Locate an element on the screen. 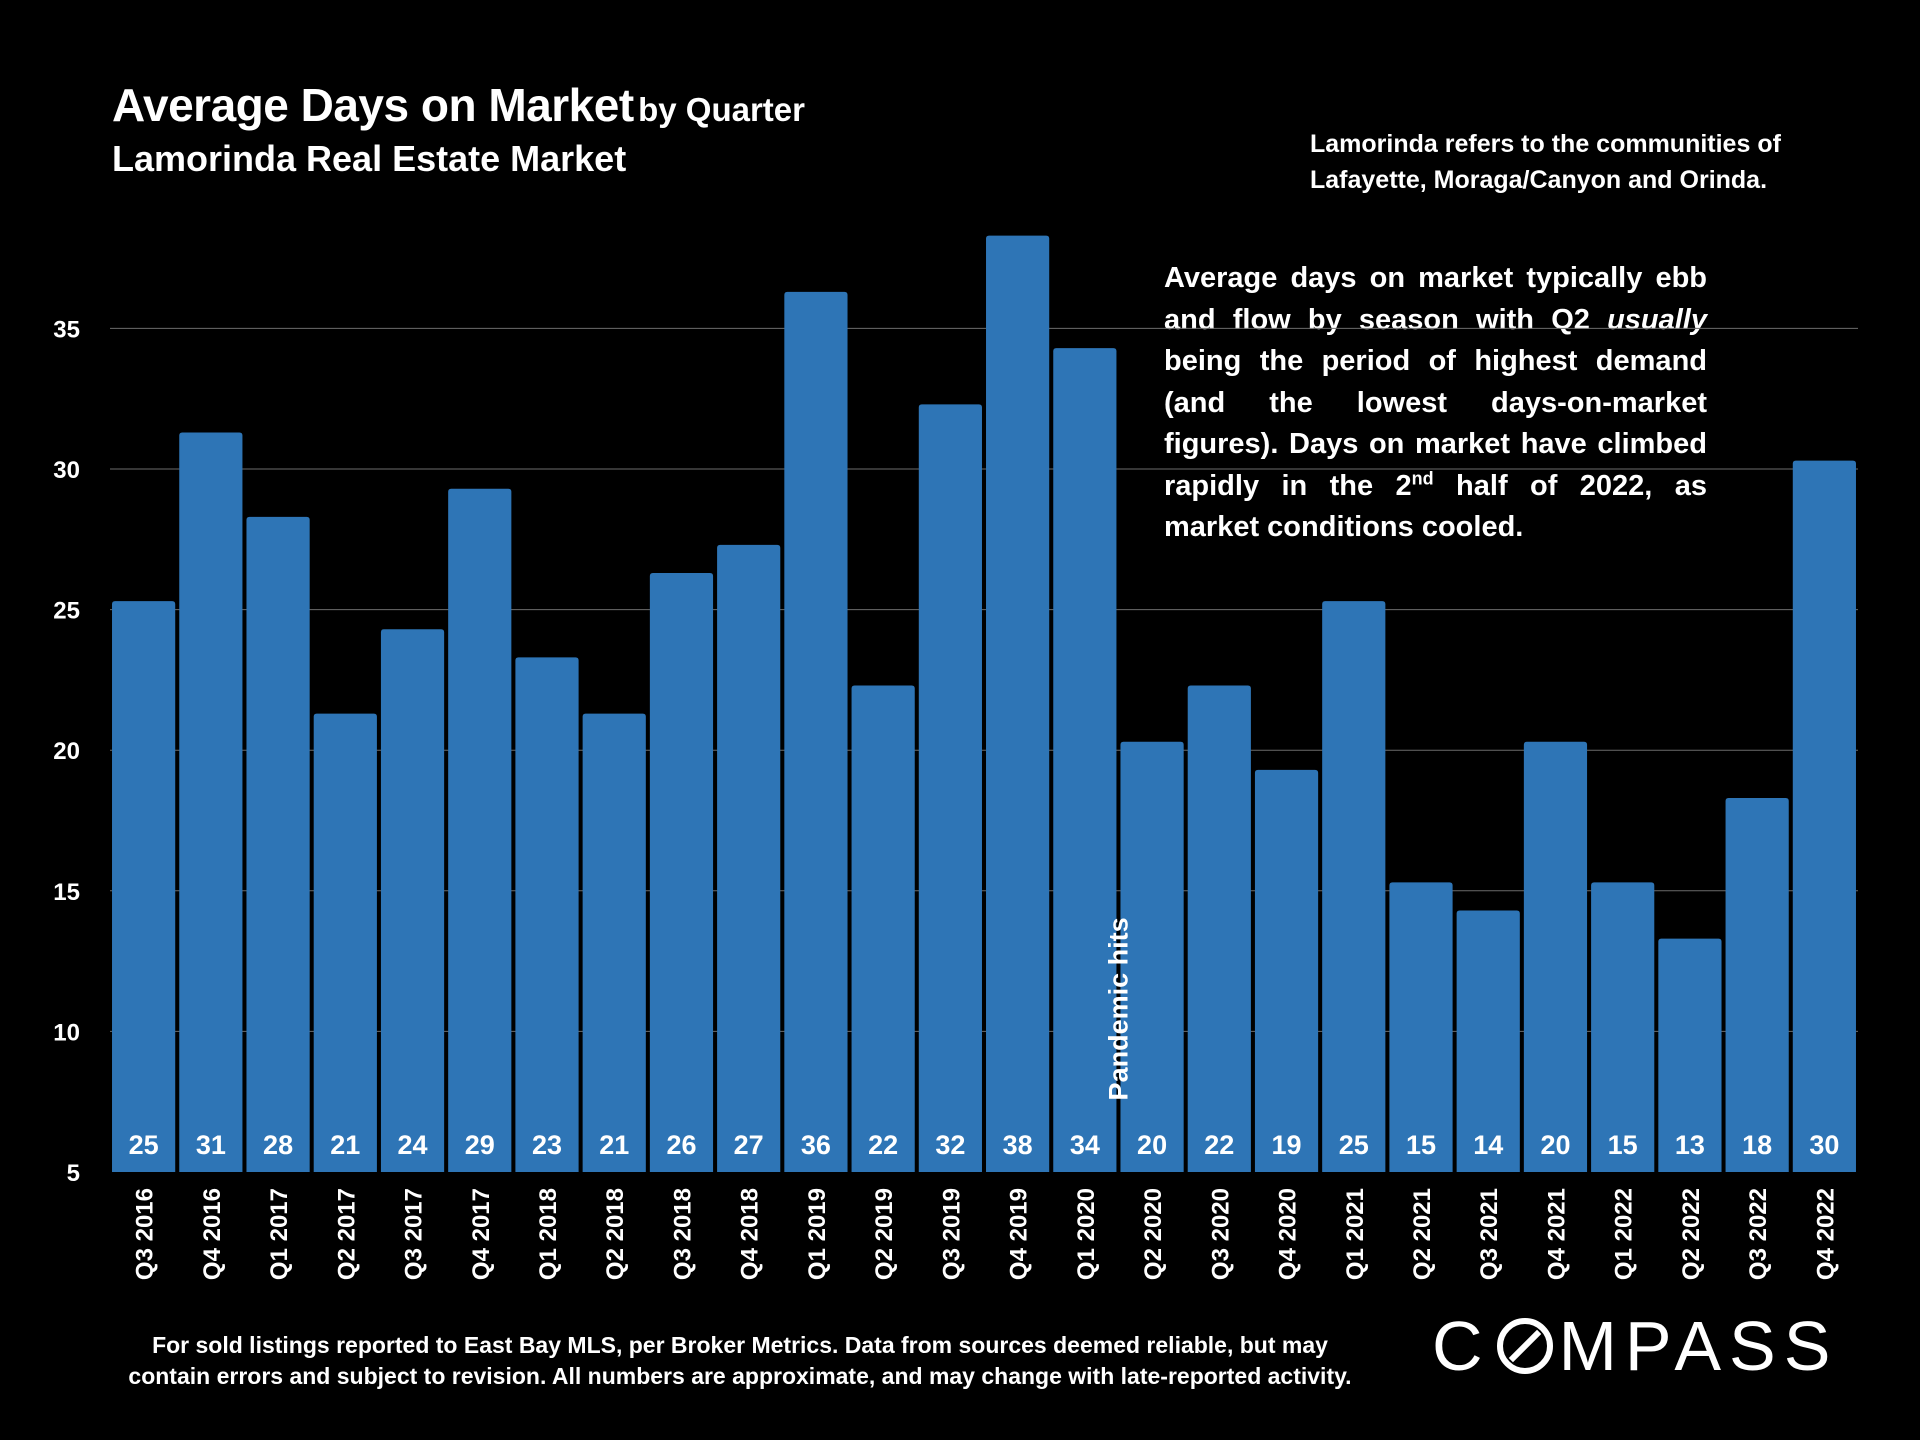 The height and width of the screenshot is (1440, 1920). x-tick-label: Q1 2017 is located at coordinates (279, 1234).